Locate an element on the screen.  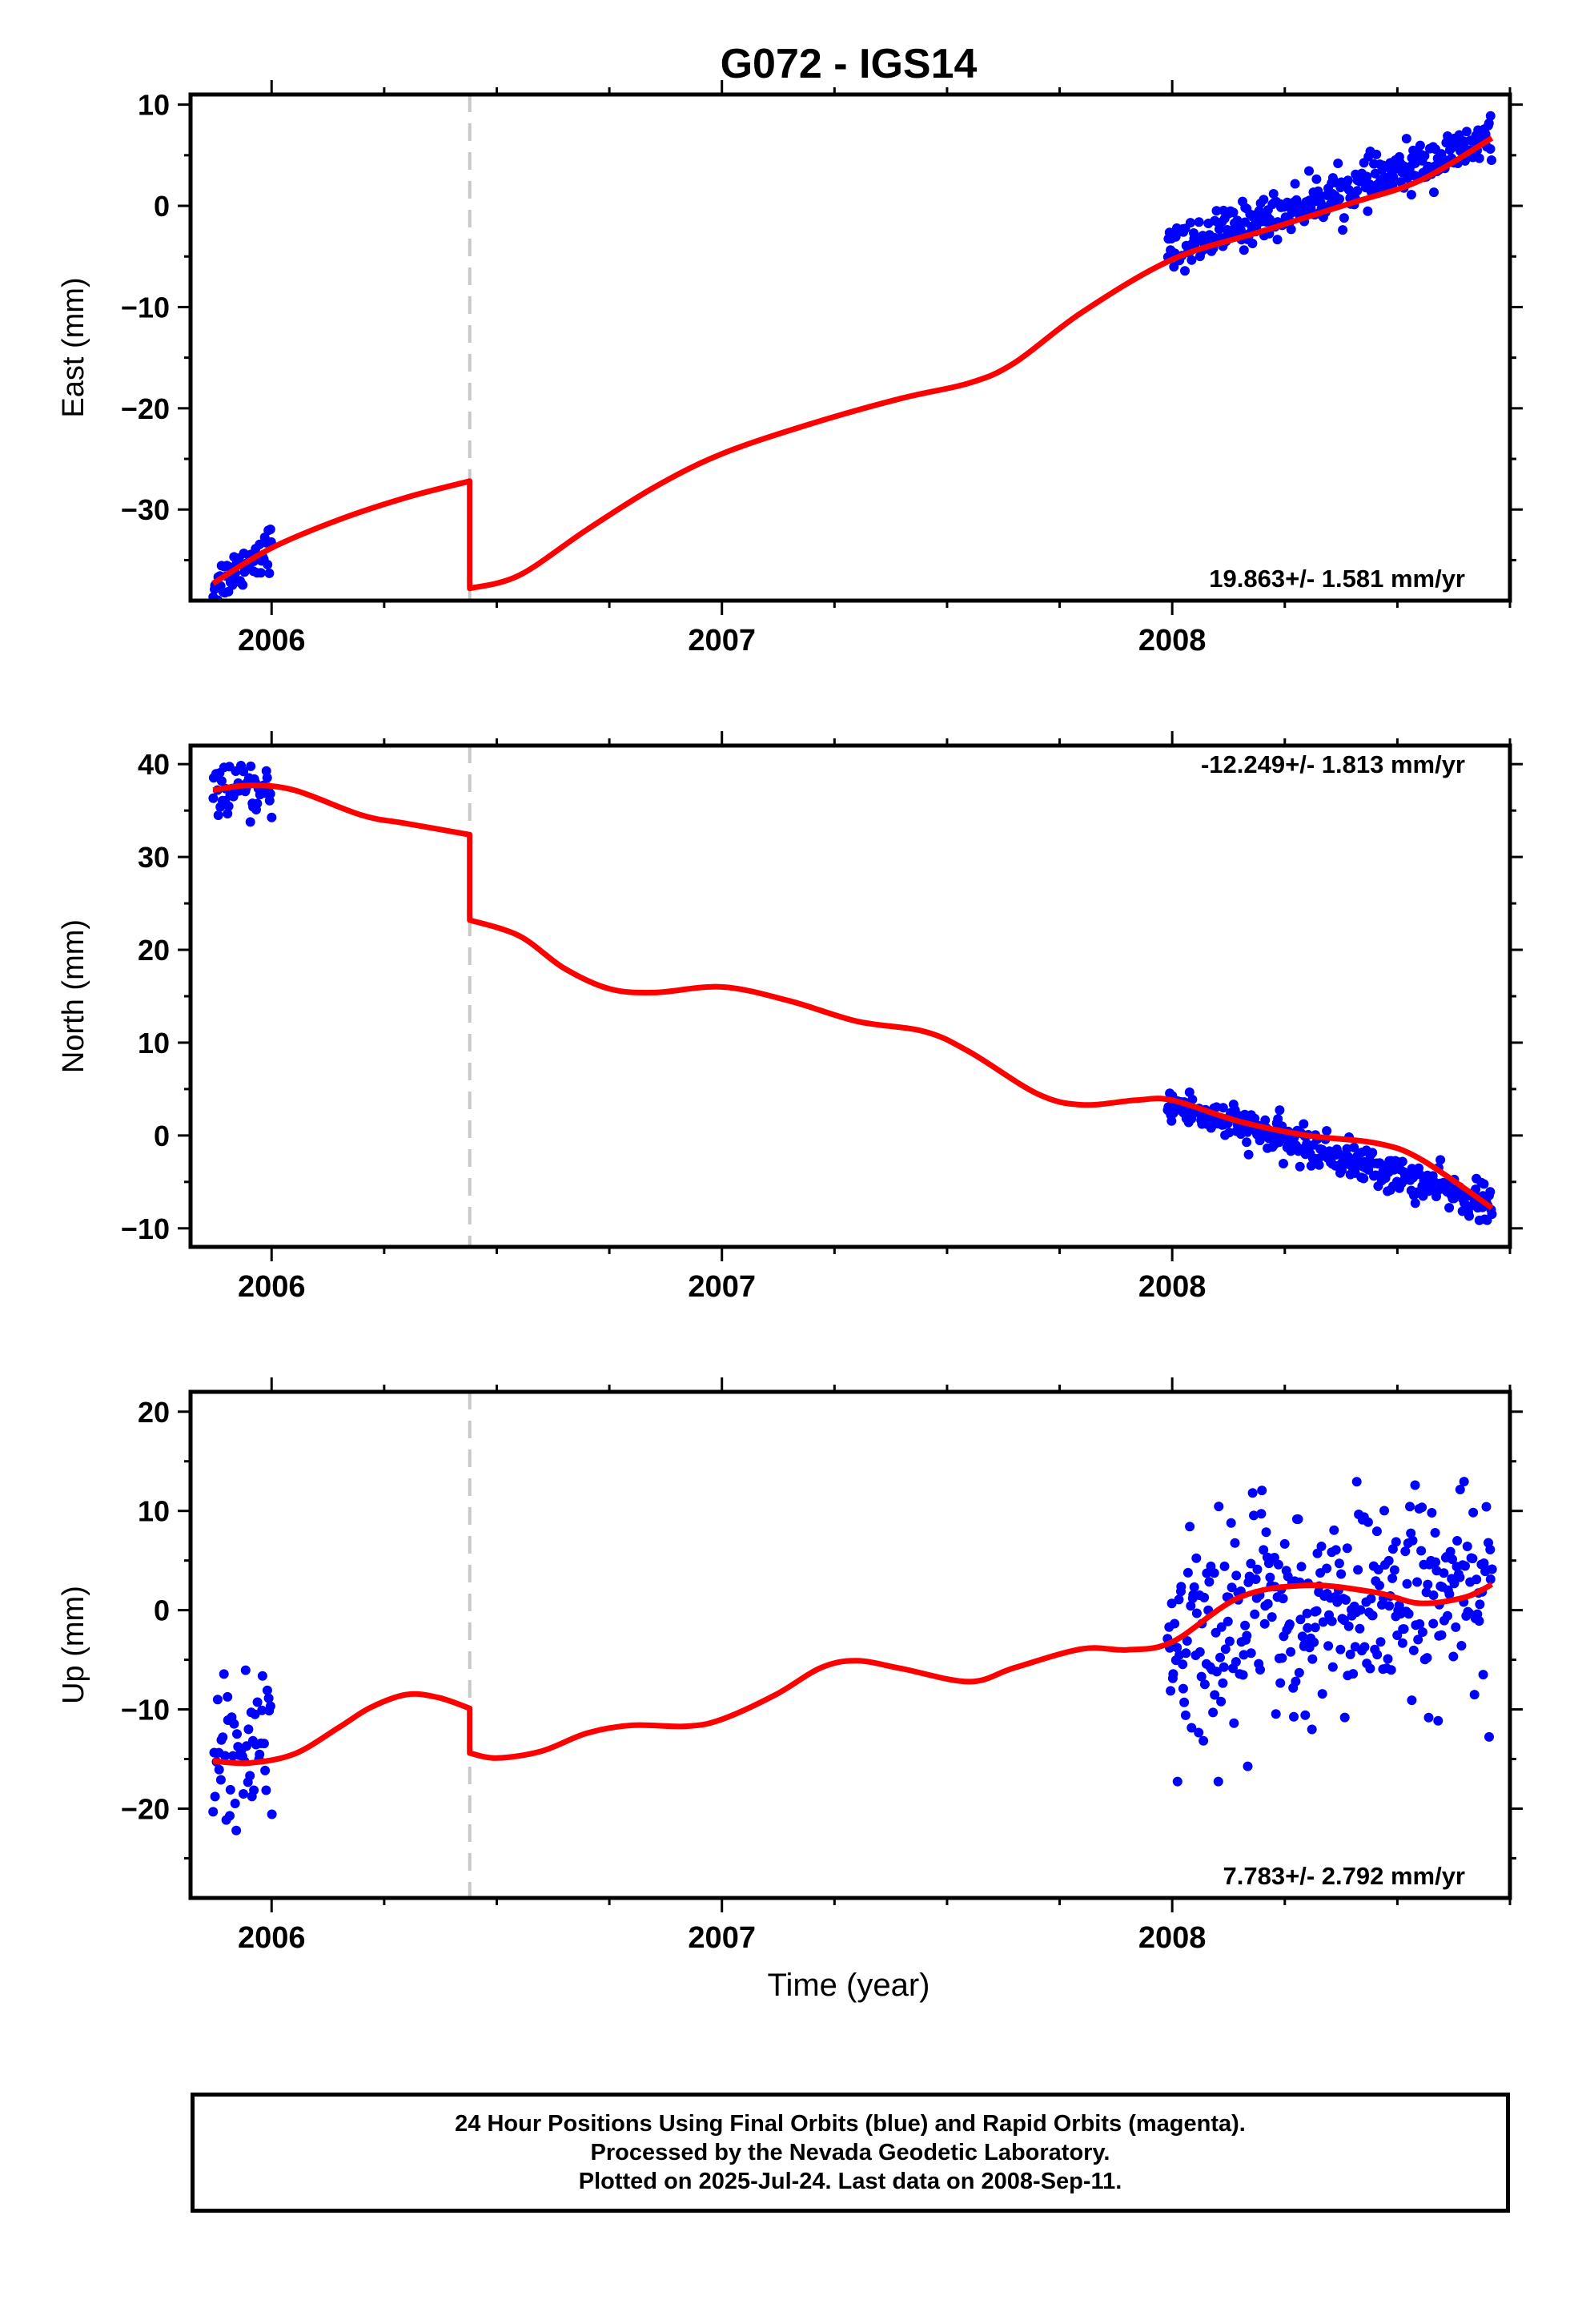
x-tick-label: 2006 is located at coordinates (272, 640).